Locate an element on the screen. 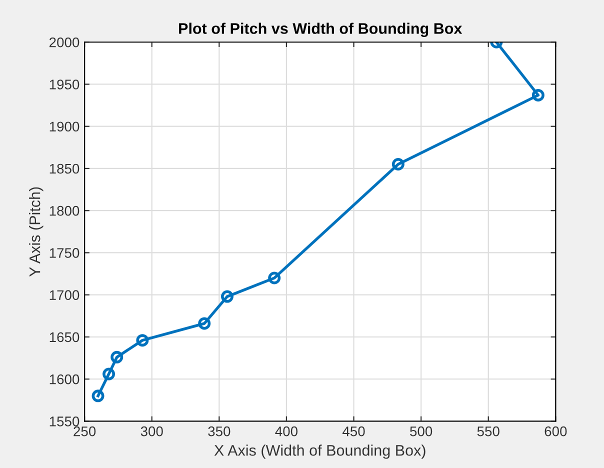  y-tick-label: 1700 is located at coordinates (65, 295).